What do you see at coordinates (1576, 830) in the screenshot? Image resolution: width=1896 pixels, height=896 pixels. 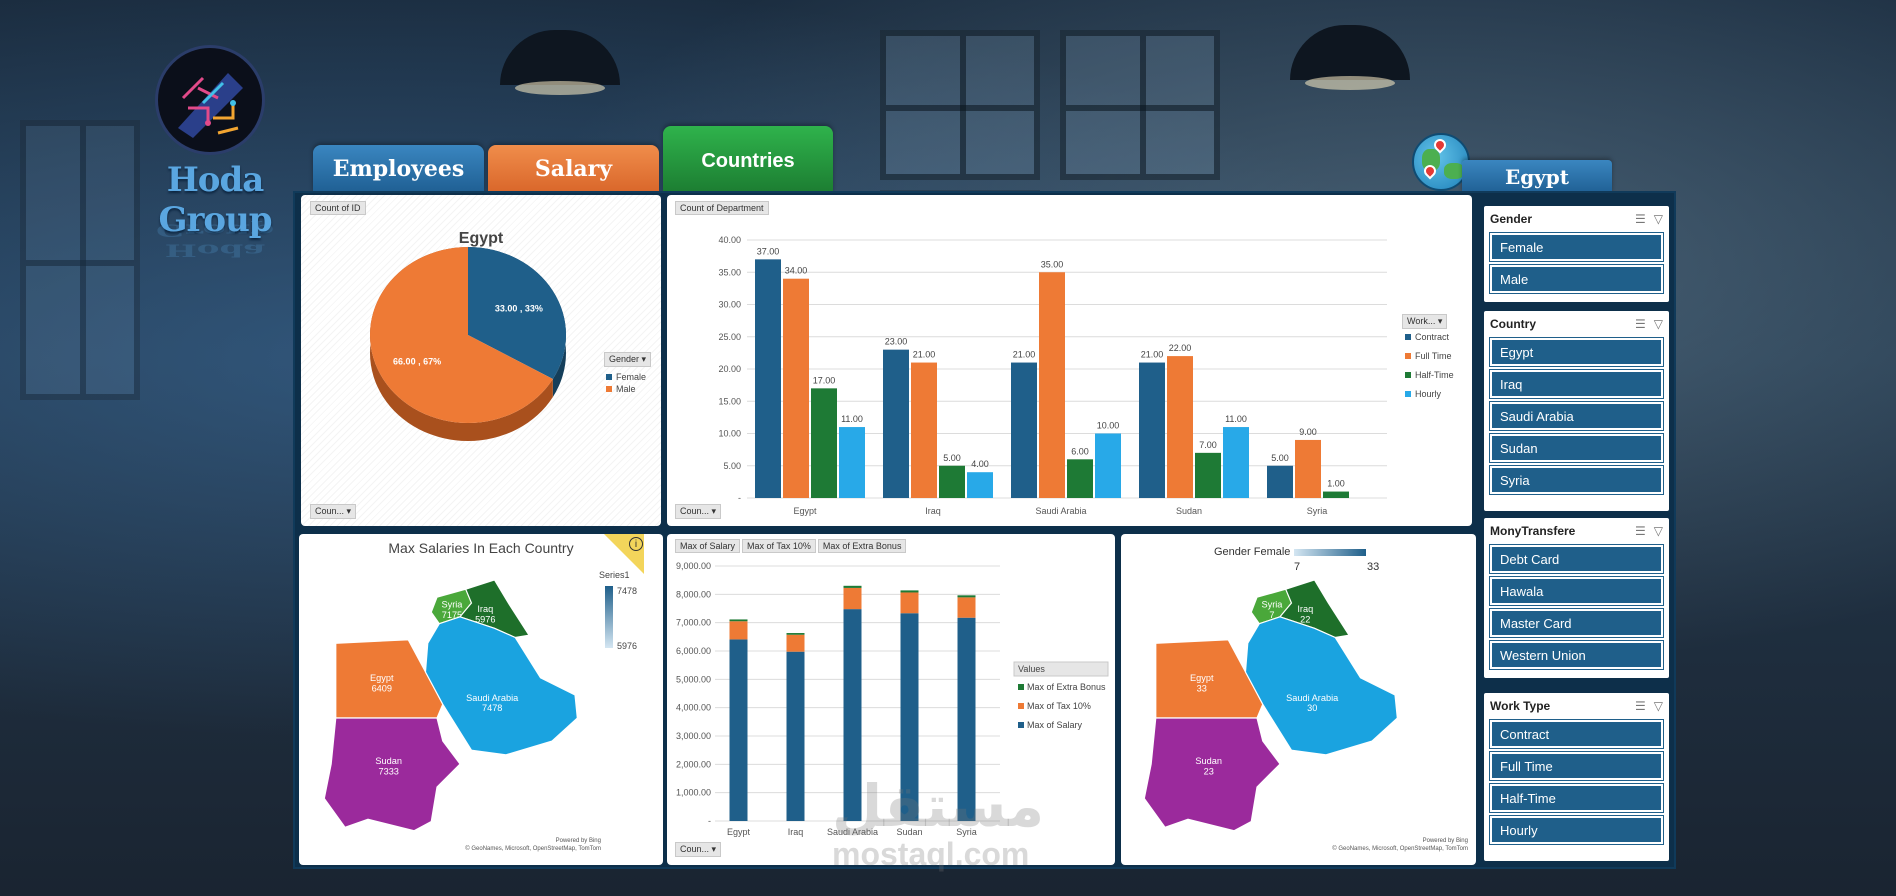 I see `slicer-item-hourly: Hourly` at bounding box center [1576, 830].